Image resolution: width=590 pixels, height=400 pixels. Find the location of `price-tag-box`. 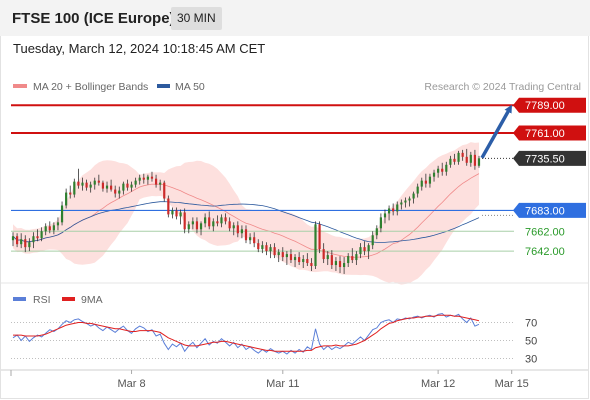

price-tag-box is located at coordinates (549, 105).